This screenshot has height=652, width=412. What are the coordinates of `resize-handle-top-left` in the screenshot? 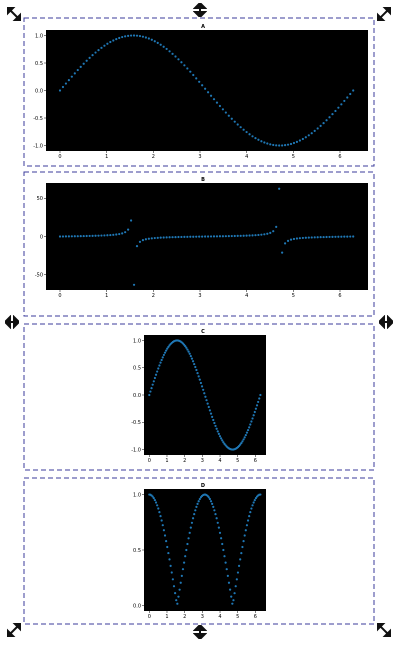 It's located at (14, 14).